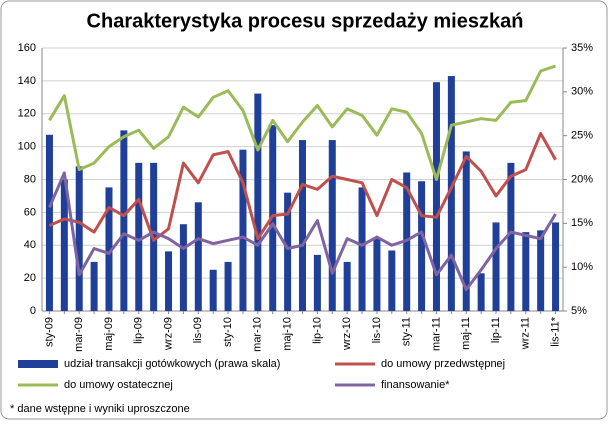 The width and height of the screenshot is (610, 426). I want to click on legend-label: do umowy ostatecznej, so click(118, 385).